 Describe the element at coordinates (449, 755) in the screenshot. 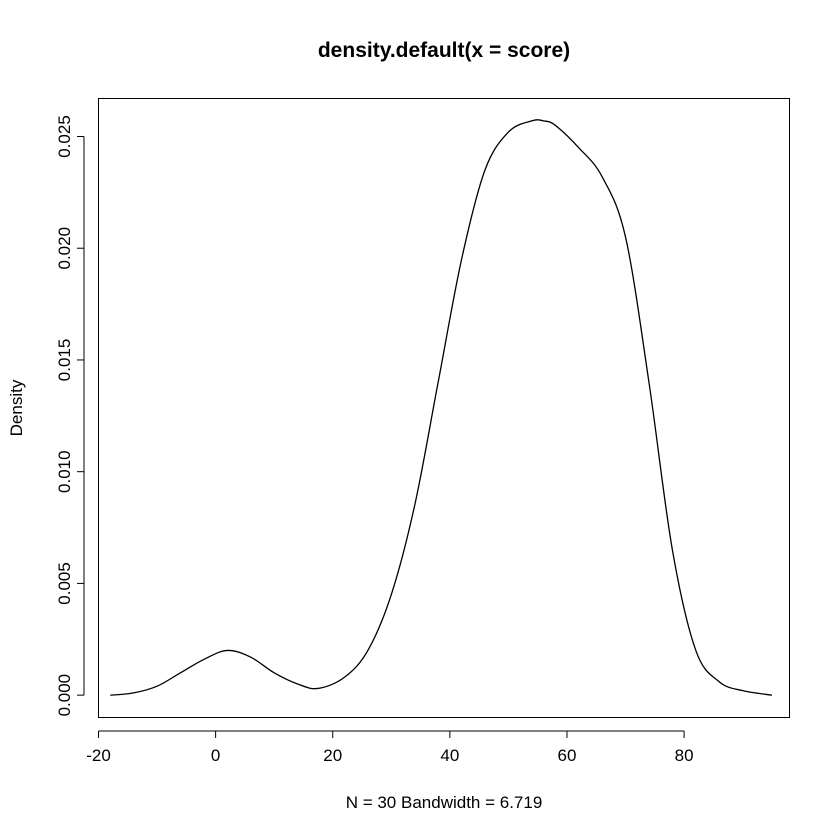

I see `x-tick-label: 40` at that location.